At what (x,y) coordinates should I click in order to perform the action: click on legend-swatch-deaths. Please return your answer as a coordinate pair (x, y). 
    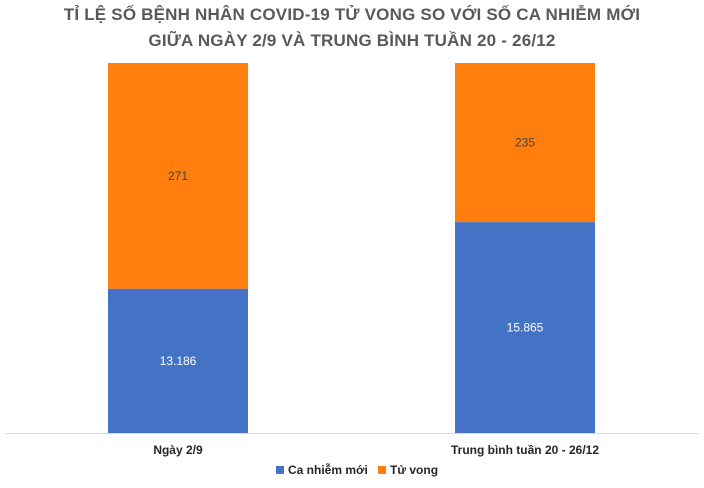
    Looking at the image, I should click on (382, 470).